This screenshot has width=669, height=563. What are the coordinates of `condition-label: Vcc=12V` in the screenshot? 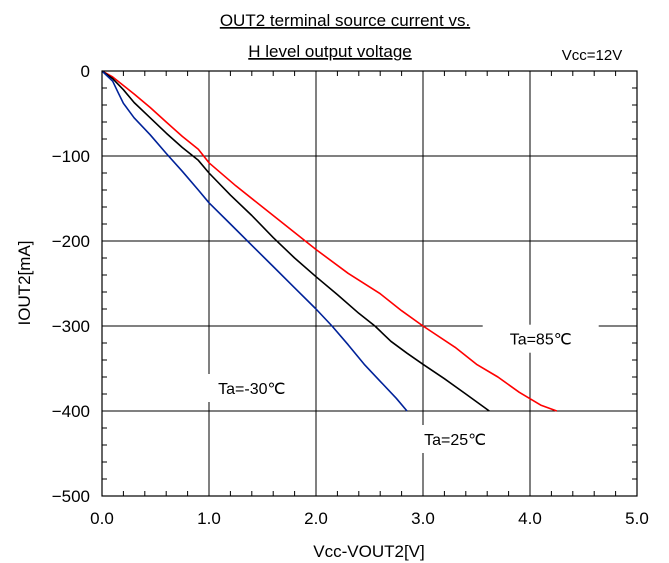 It's located at (592, 55).